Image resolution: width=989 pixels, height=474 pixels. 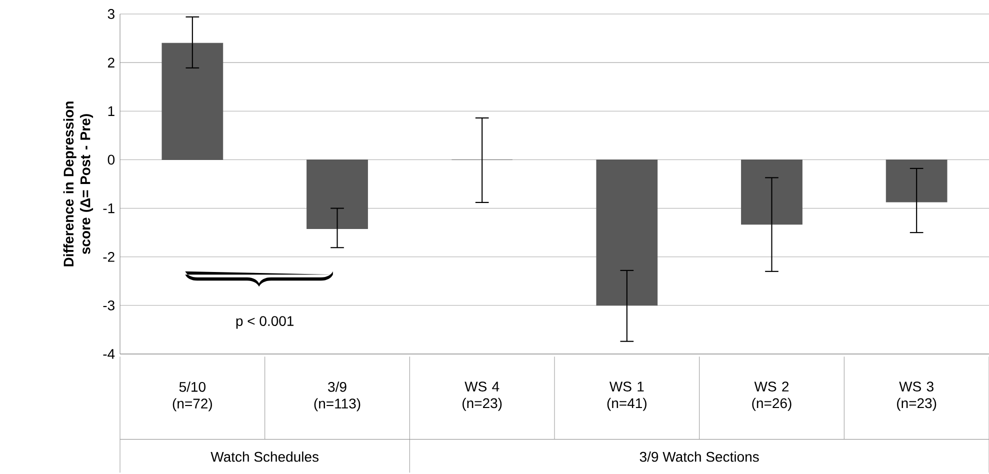 I want to click on y-tick-label: -1, so click(x=108, y=208).